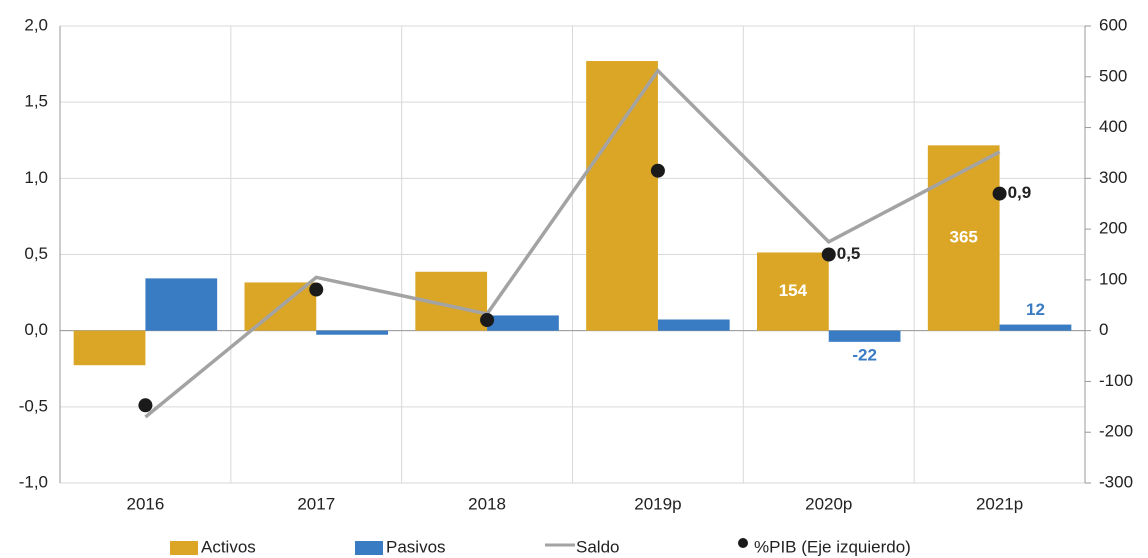  Describe the element at coordinates (36, 24) in the screenshot. I see `y-tick-label: 2,0` at that location.